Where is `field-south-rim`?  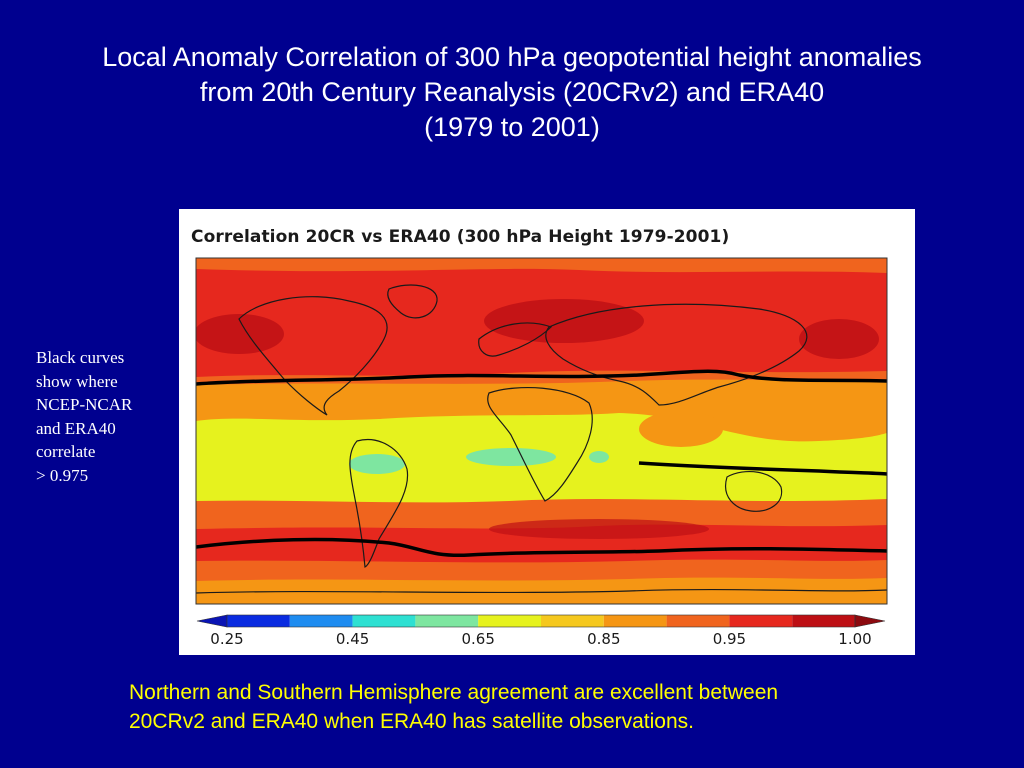 field-south-rim is located at coordinates (541, 590).